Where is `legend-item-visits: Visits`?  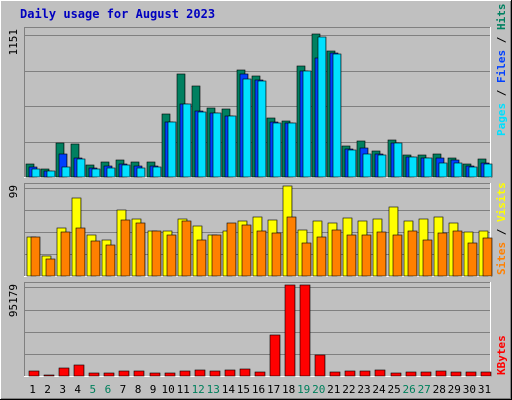 legend-item-visits: Visits is located at coordinates (501, 202).